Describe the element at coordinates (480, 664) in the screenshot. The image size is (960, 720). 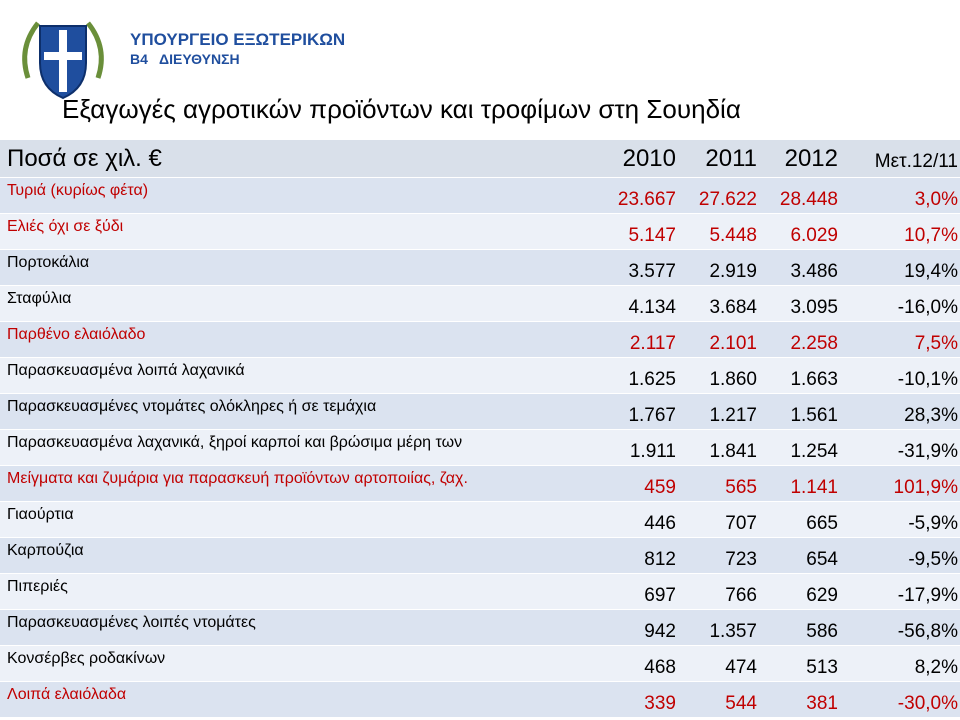
I see `table-row: Κονσέρβες ροδακίνων 468 474 513 8,2%` at that location.